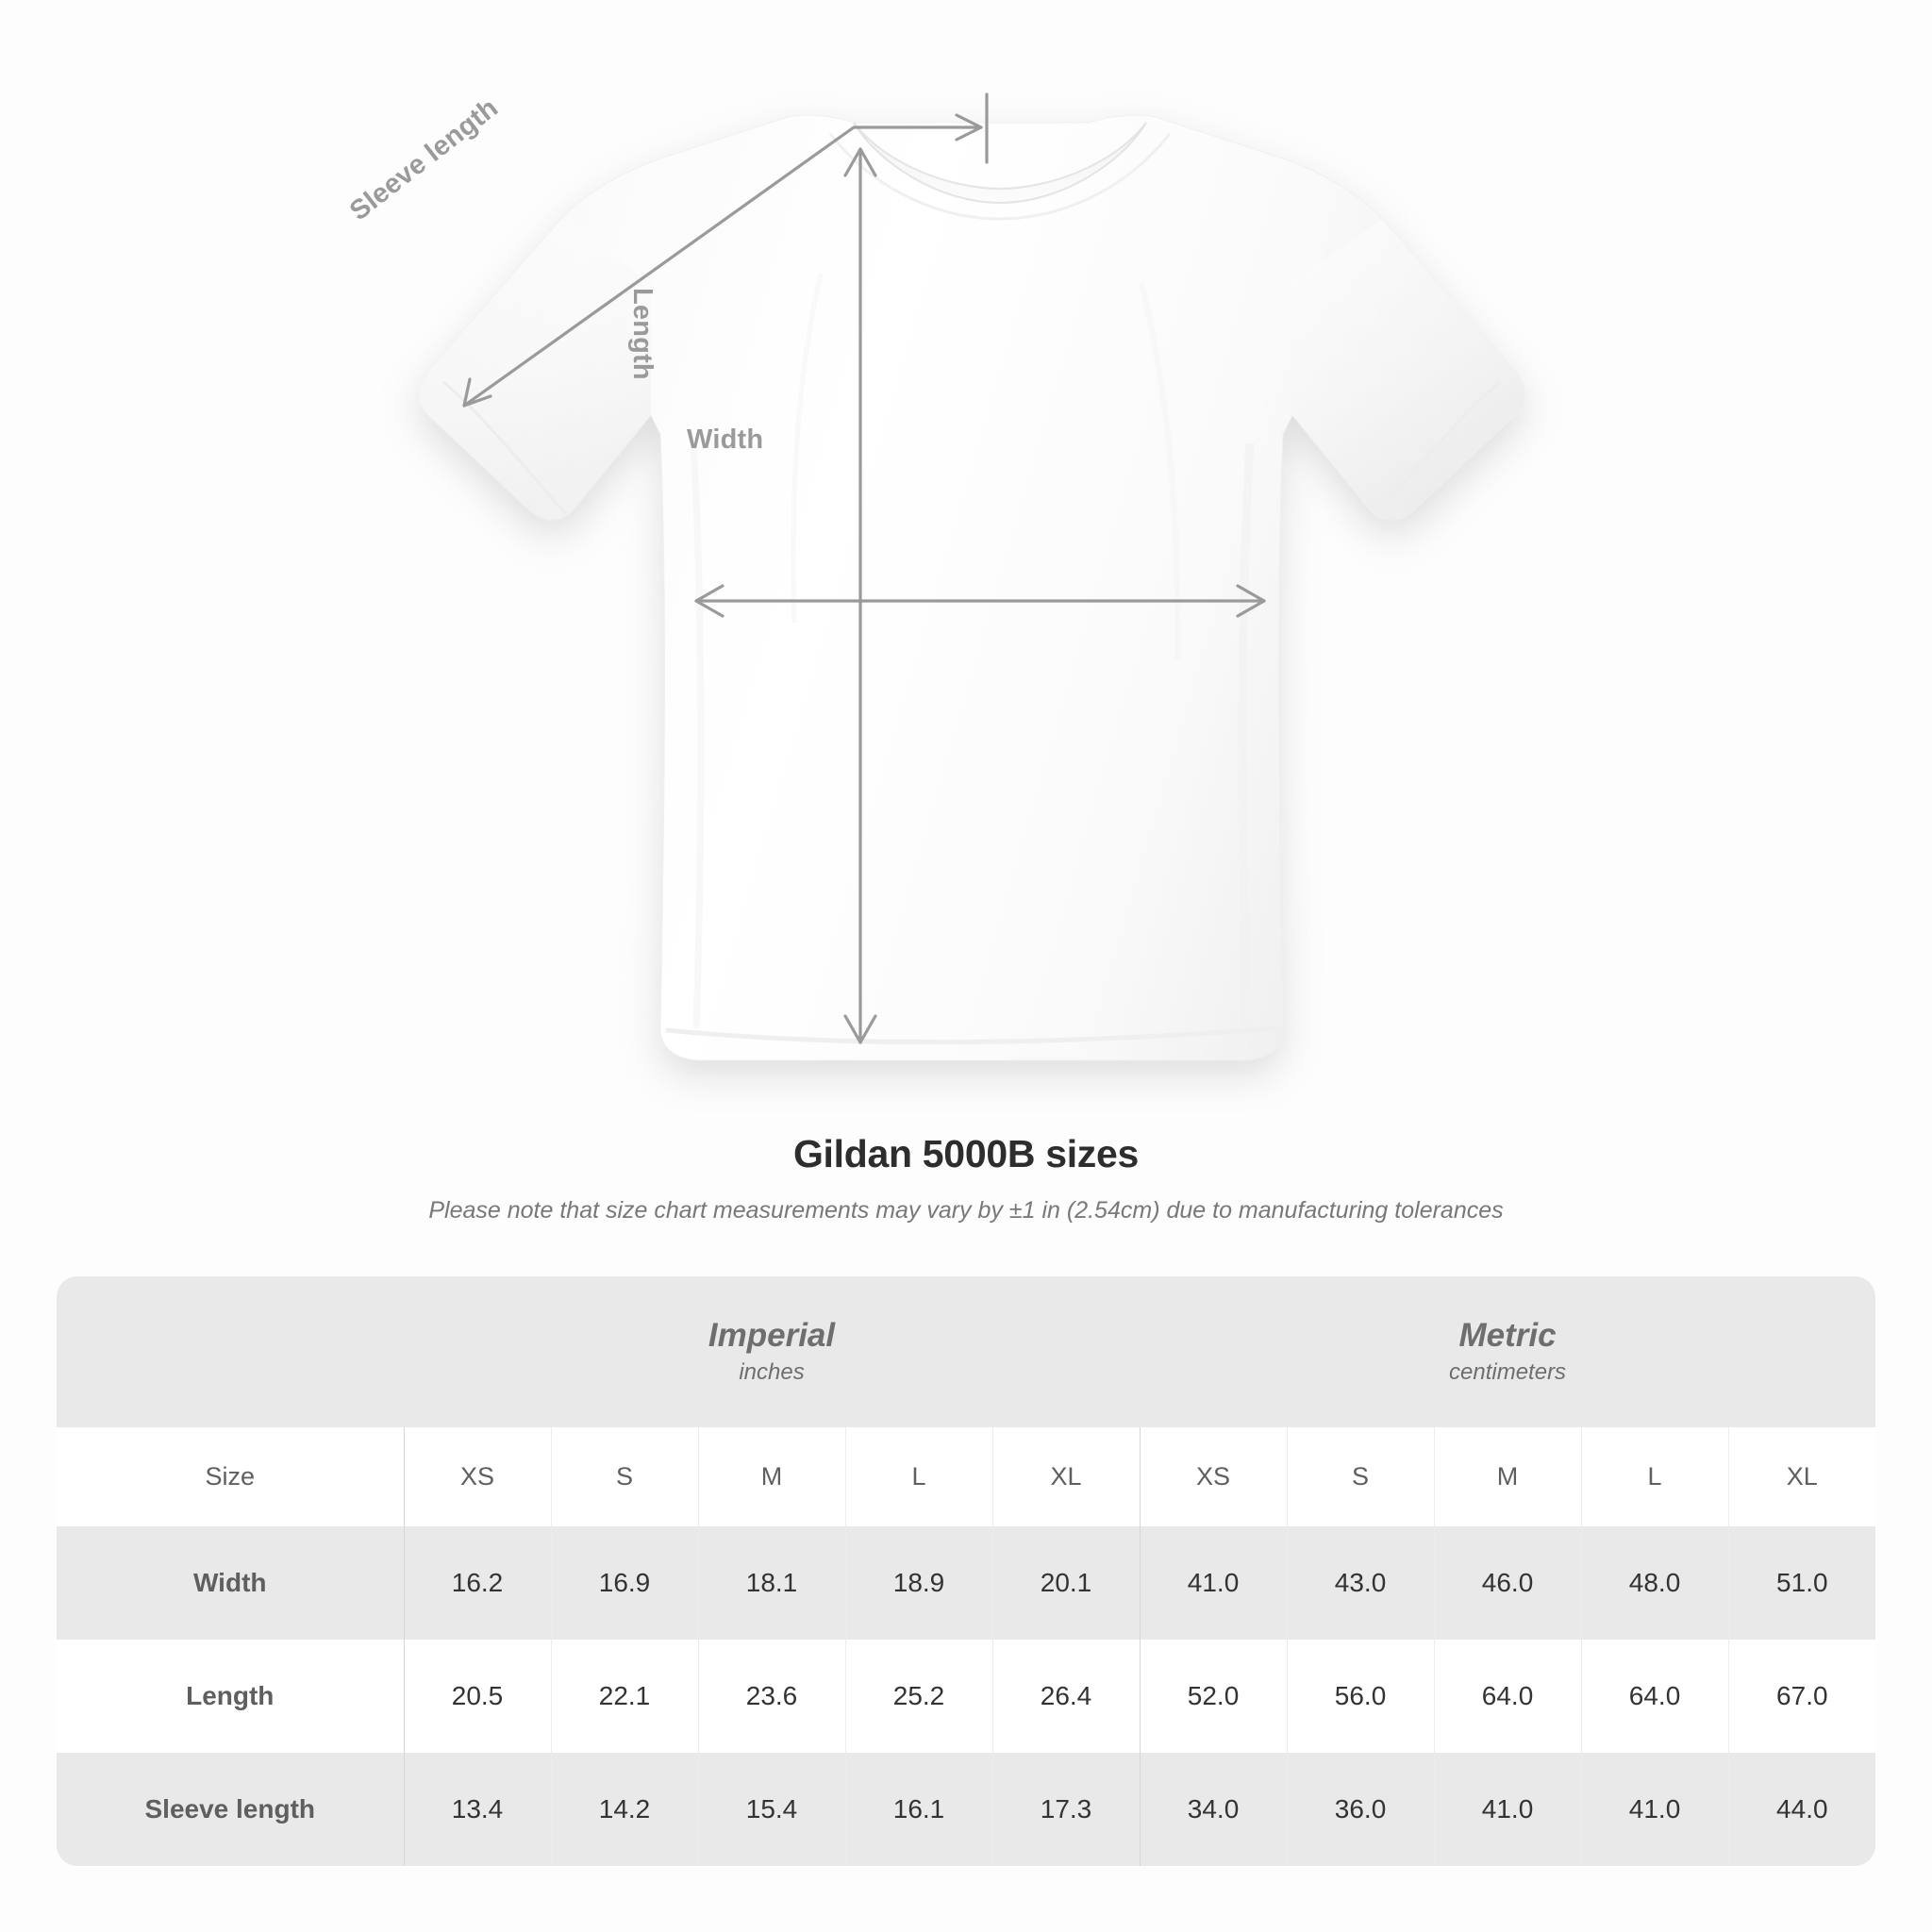 Image resolution: width=1932 pixels, height=1932 pixels. What do you see at coordinates (1214, 1697) in the screenshot?
I see `cell-length-metric-xs: 52.0` at bounding box center [1214, 1697].